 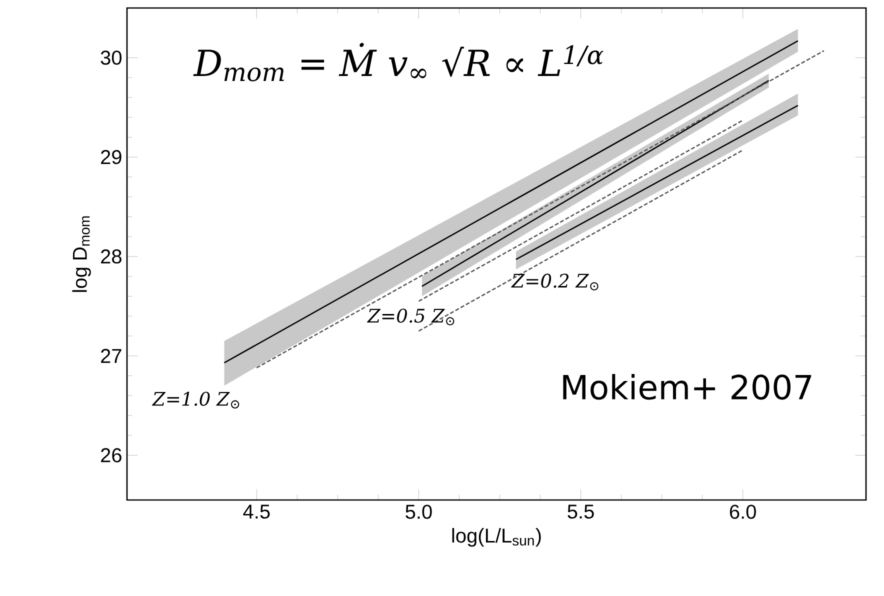 I want to click on annotation: D$_{mom}$ = Ṁ v$_{∞}$ √R ∝ L$^{1/α}$, so click(x=398, y=62).